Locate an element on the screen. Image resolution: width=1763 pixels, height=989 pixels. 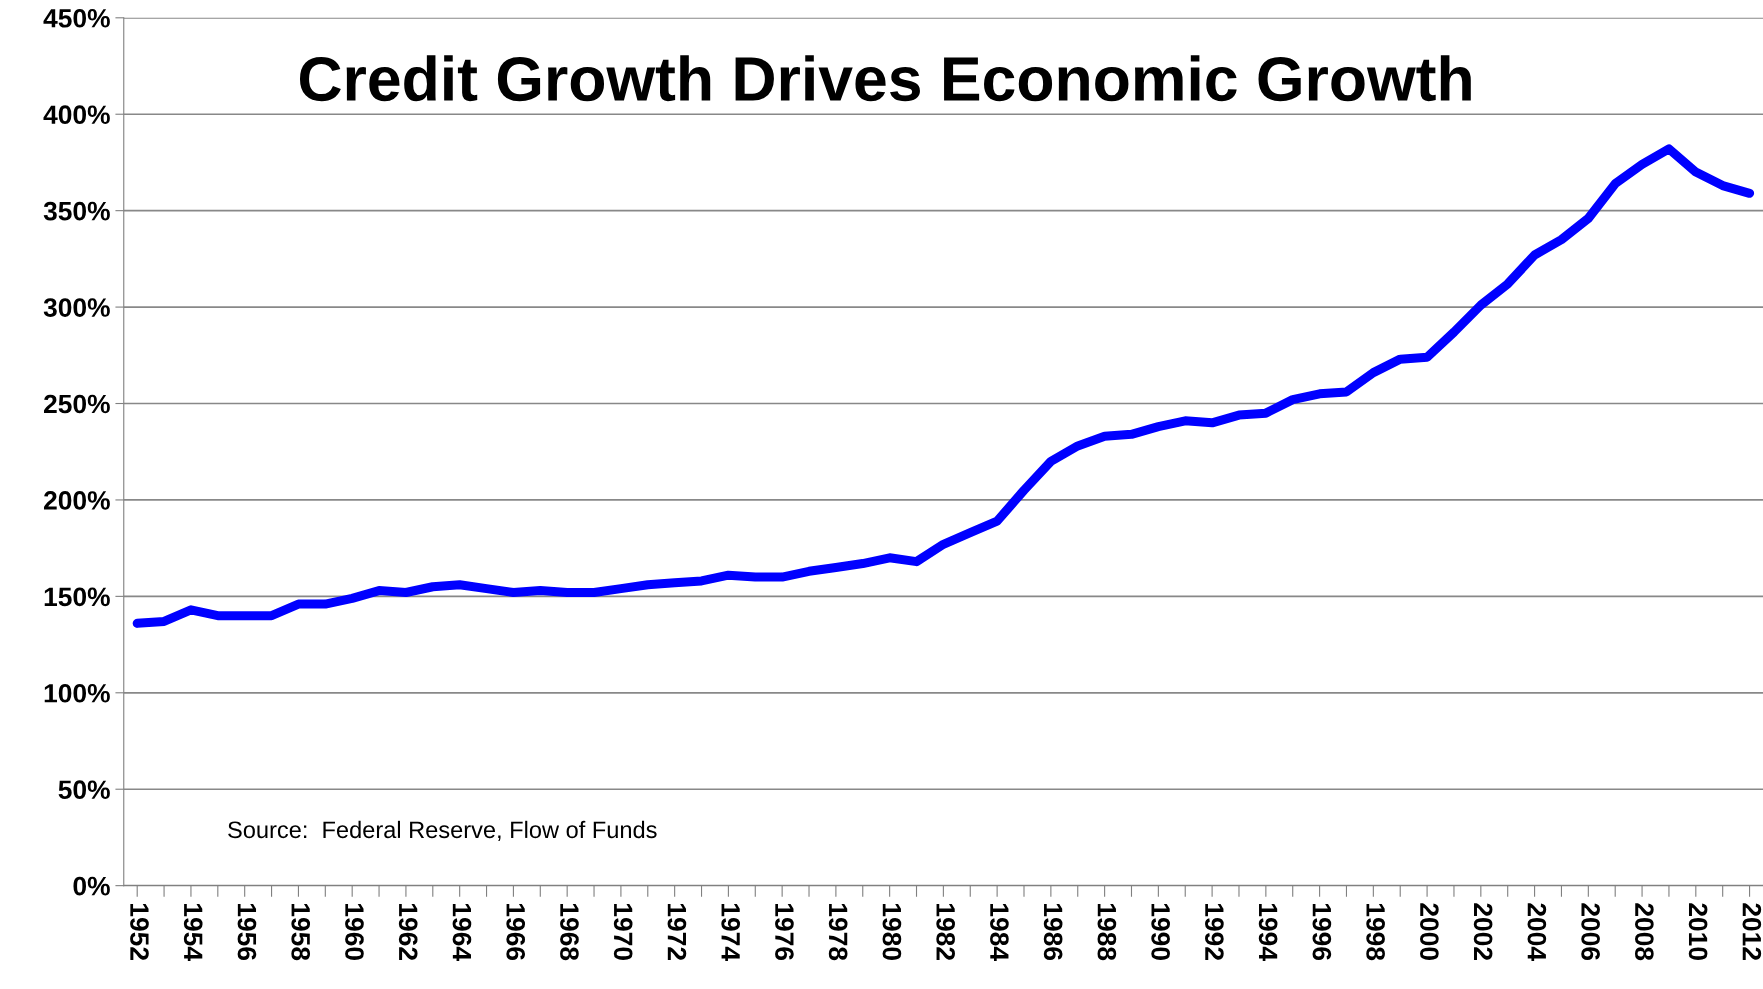
x-tick-label: 2004 is located at coordinates (1537, 932).